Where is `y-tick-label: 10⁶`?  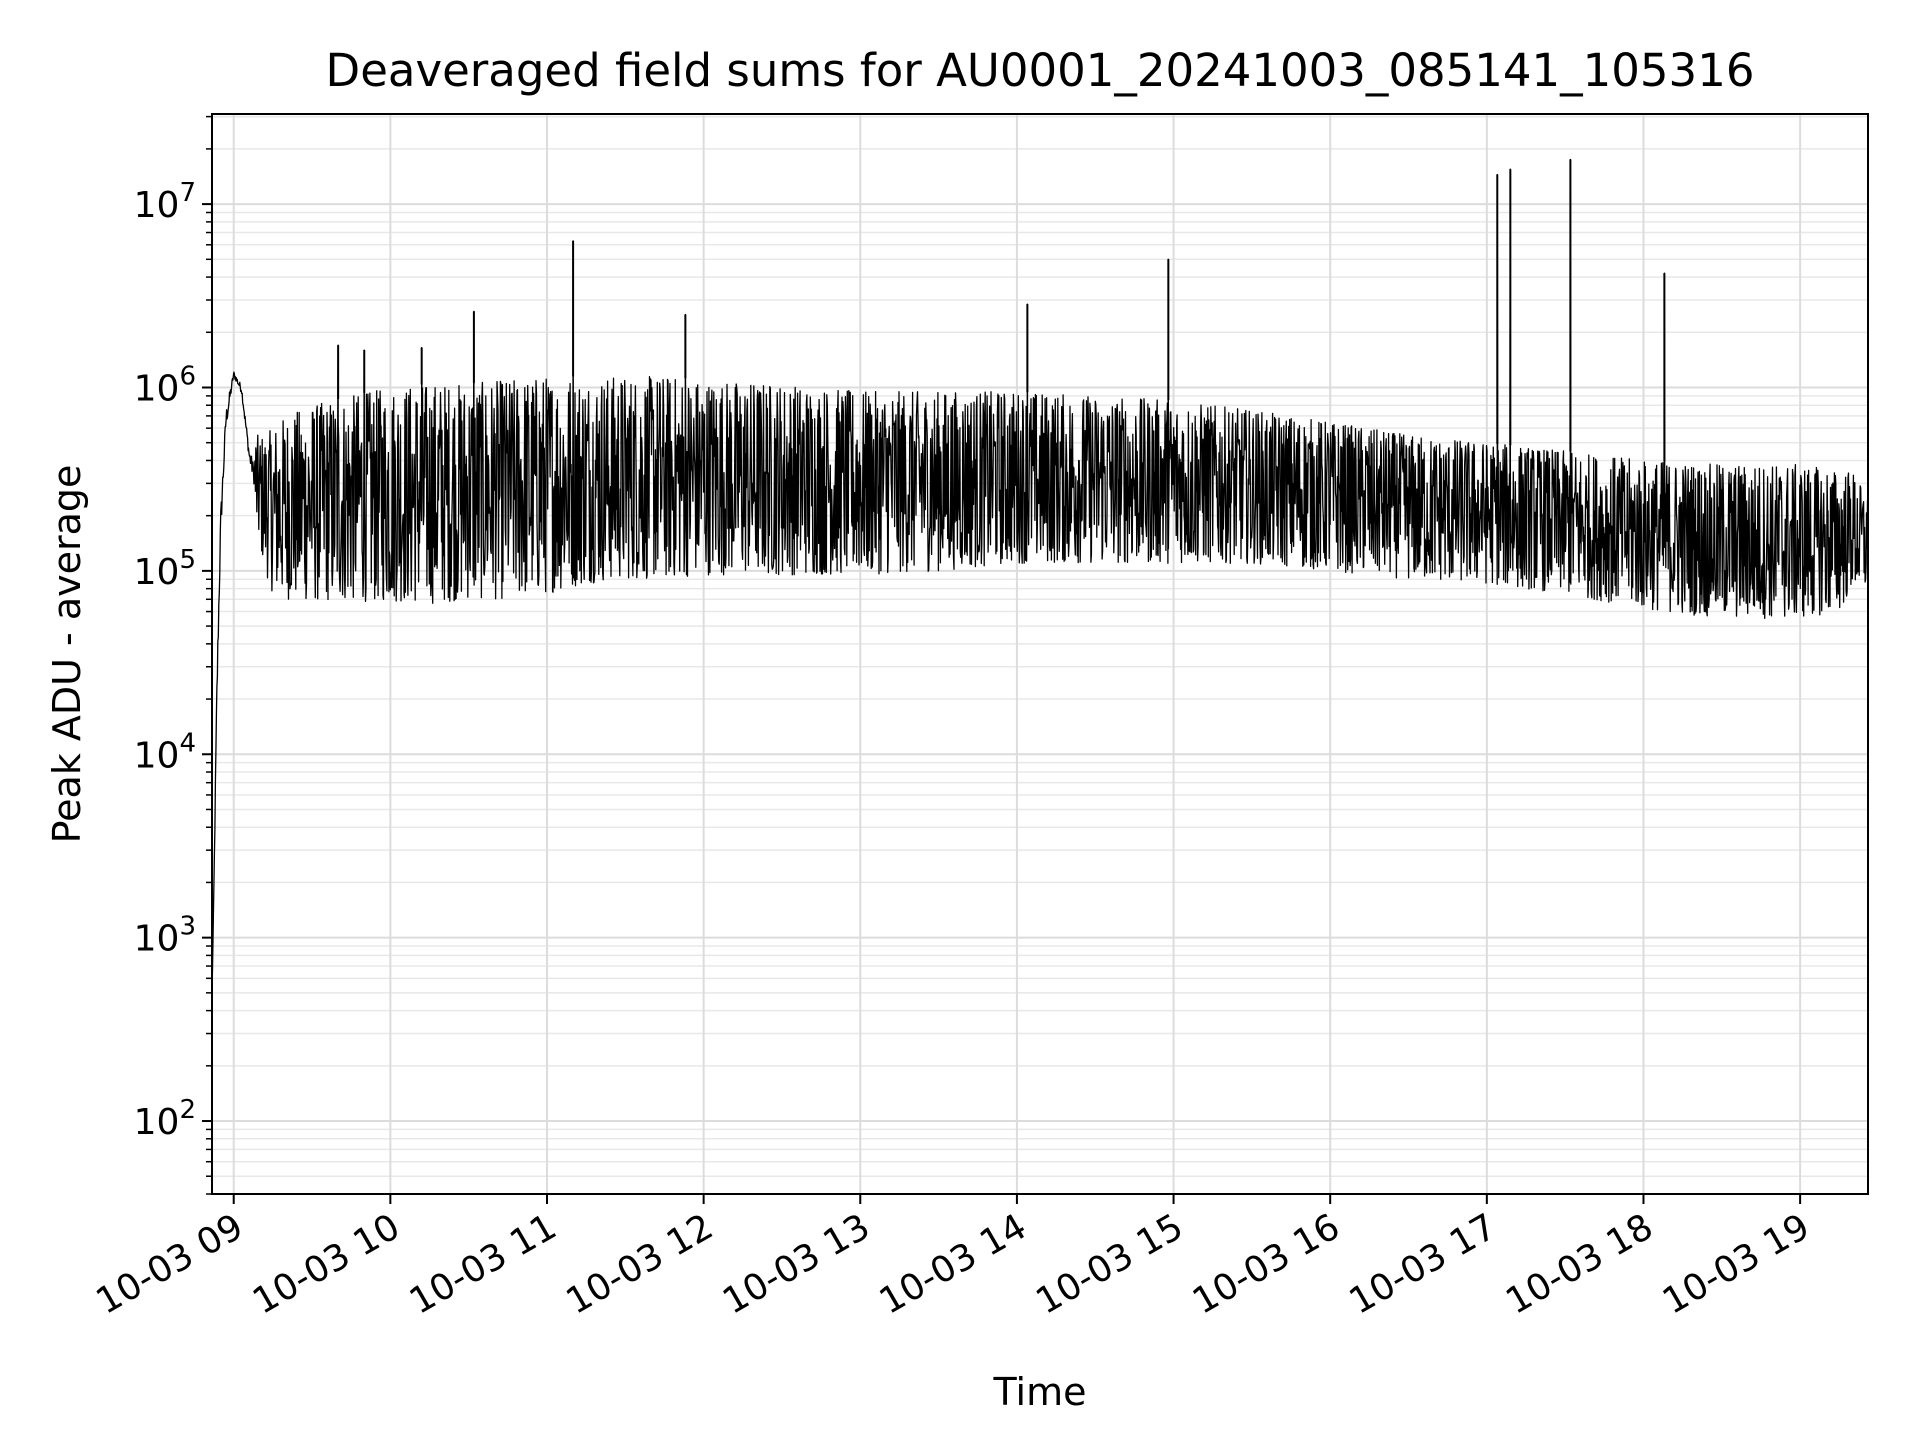 y-tick-label: 10⁶ is located at coordinates (165, 385).